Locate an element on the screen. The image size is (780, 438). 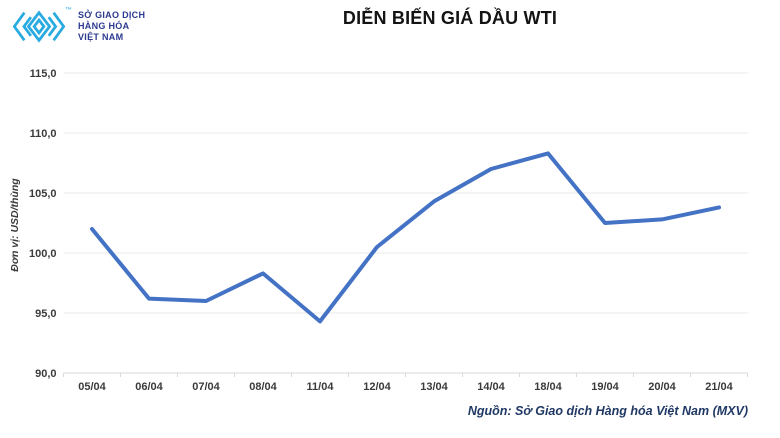
logo-text-line3: VIỆT NAM is located at coordinates (101, 37).